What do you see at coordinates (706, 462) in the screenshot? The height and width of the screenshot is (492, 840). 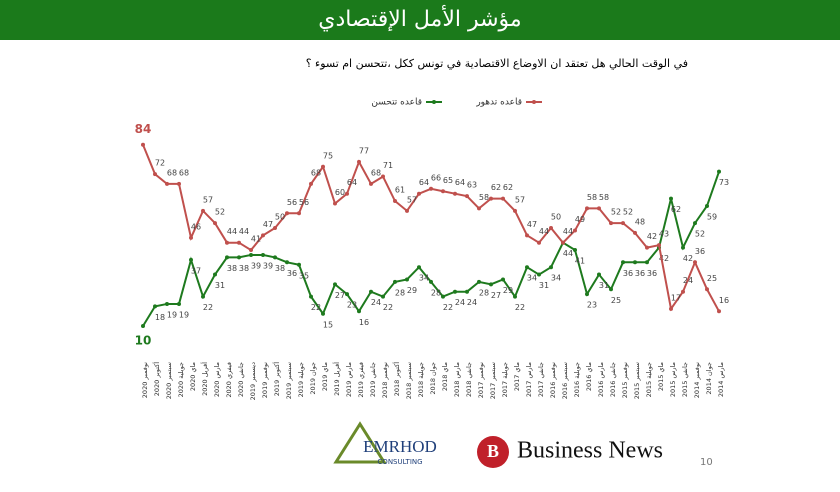 I see `page-number: 10` at bounding box center [706, 462].